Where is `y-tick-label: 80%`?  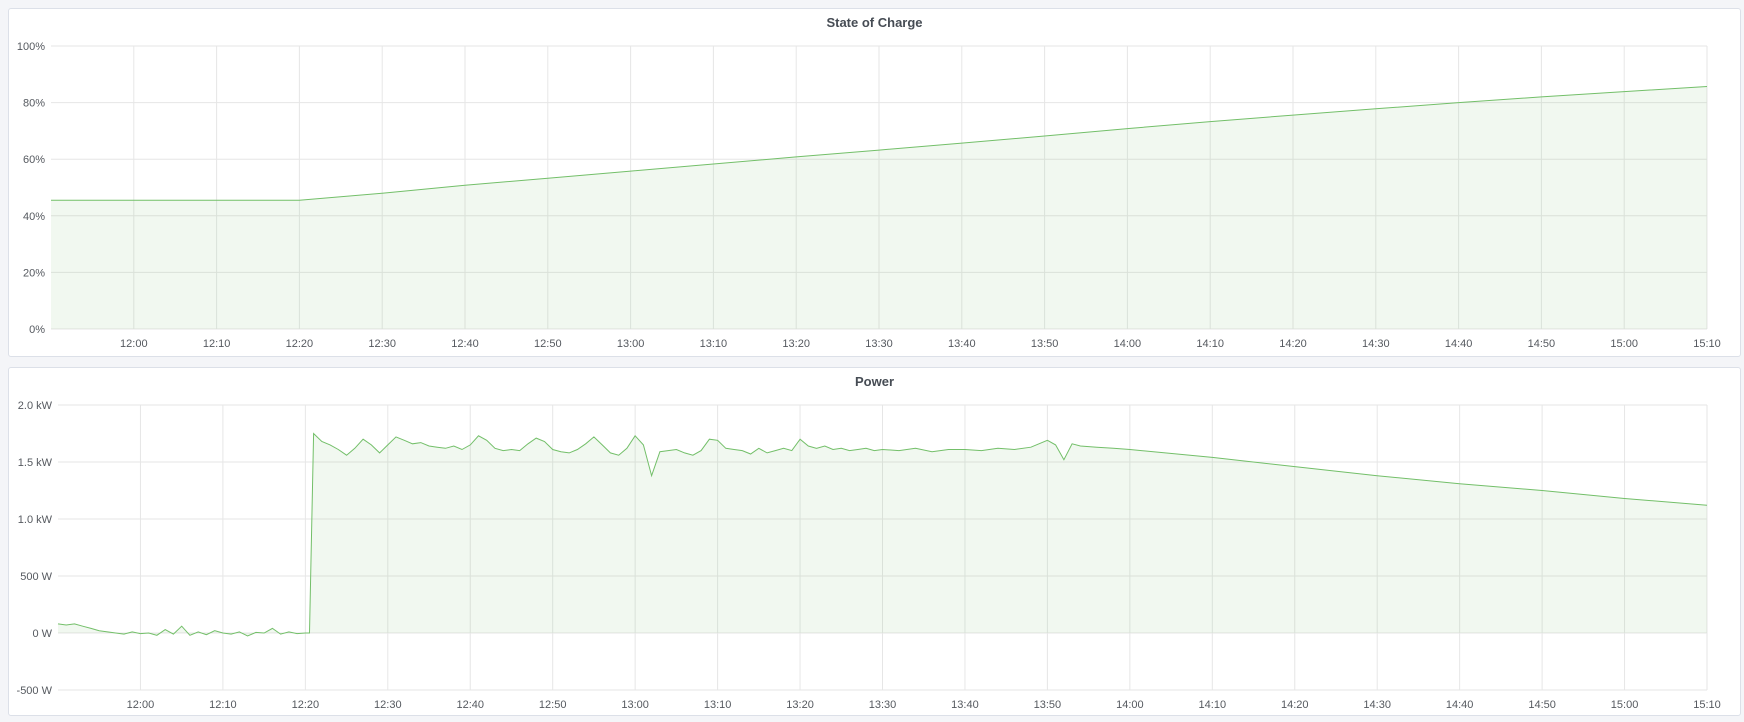 y-tick-label: 80% is located at coordinates (34, 104).